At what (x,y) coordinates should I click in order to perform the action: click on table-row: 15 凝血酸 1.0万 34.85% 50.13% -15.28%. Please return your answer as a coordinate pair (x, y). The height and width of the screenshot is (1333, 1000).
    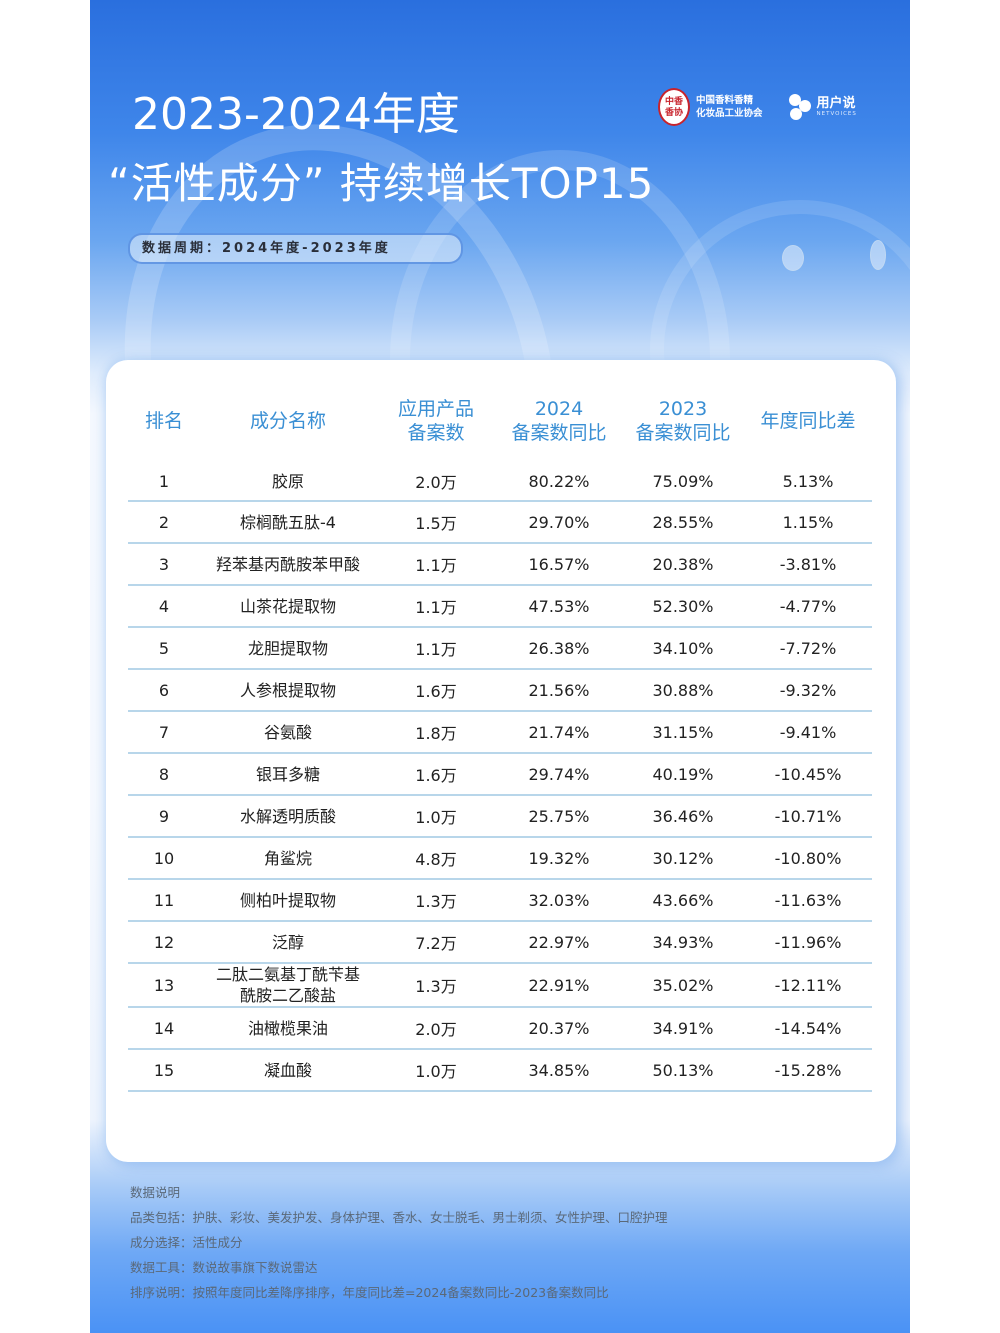
    Looking at the image, I should click on (500, 1070).